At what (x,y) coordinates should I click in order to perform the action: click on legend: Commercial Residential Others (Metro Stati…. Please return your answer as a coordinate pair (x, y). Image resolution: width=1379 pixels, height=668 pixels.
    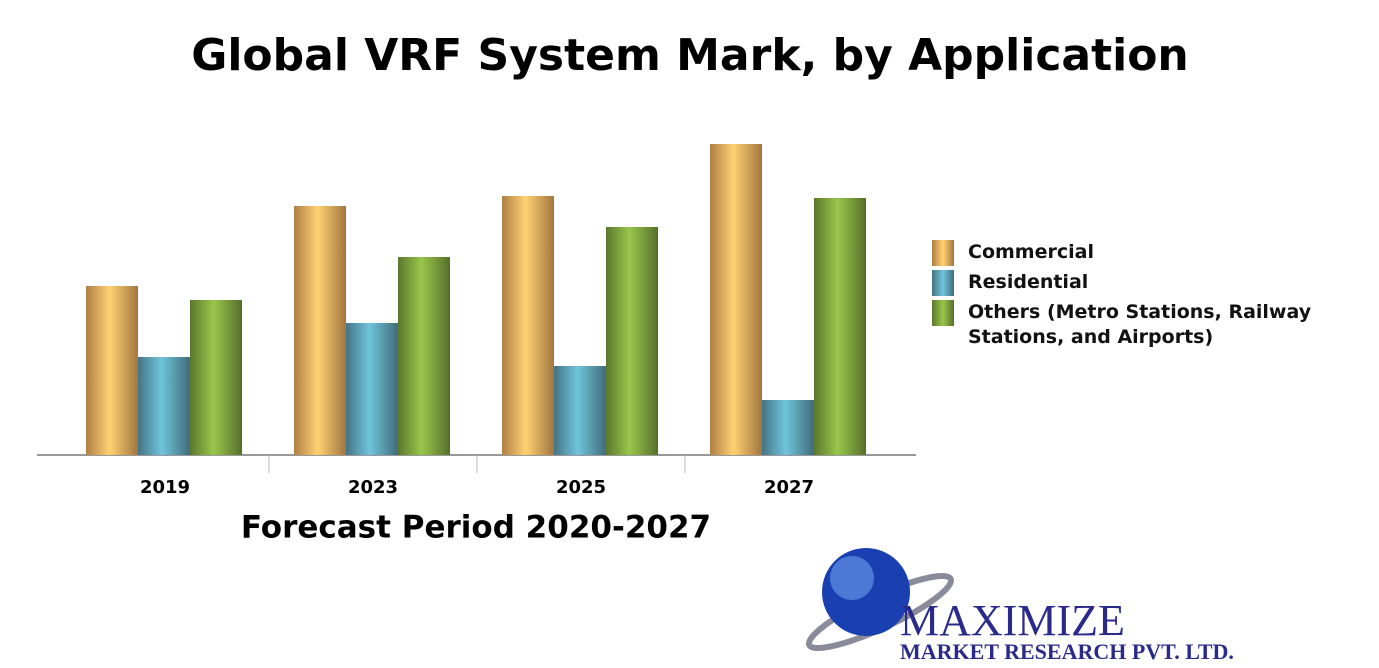
    Looking at the image, I should click on (1142, 297).